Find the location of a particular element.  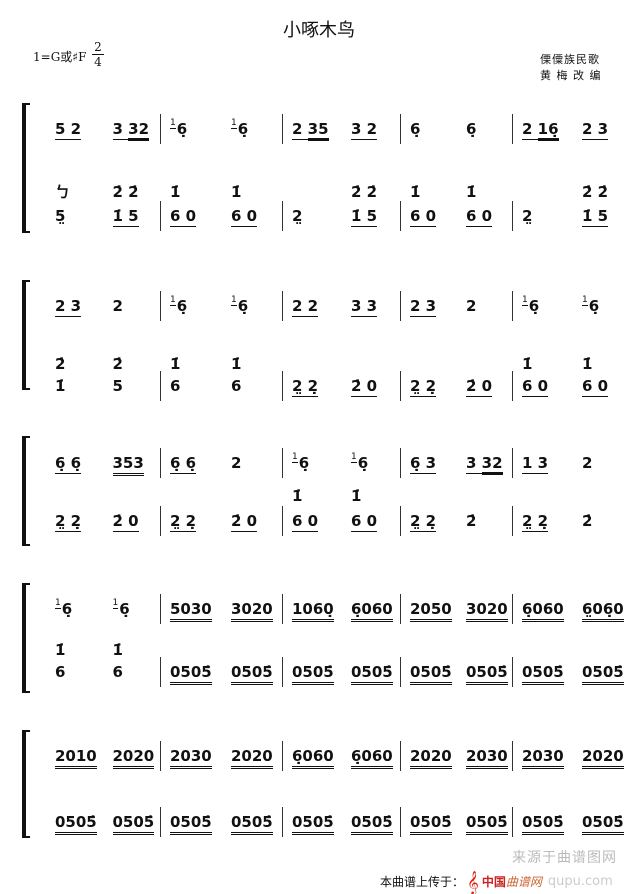

lower-voice-row: 5̤ 1̇ 5 6 0 6 0 2̤ 1̇ 5 6 0 6 0 2̤ 1̇ 5 is located at coordinates (319, 216).